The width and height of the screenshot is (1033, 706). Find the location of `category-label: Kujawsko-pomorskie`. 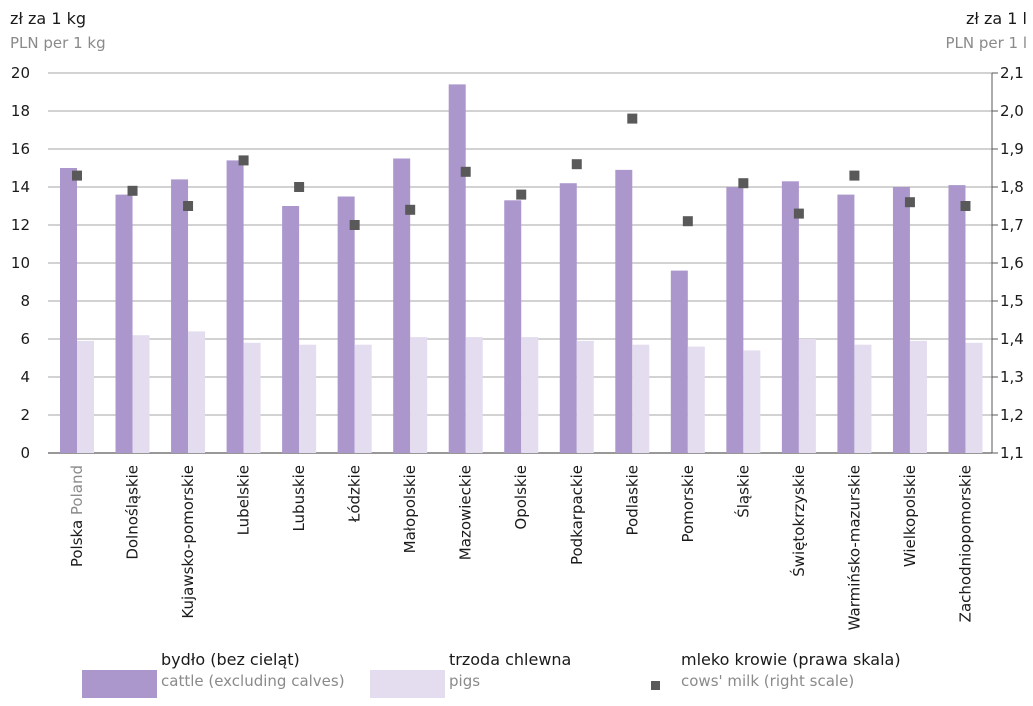

category-label: Kujawsko-pomorskie is located at coordinates (188, 542).